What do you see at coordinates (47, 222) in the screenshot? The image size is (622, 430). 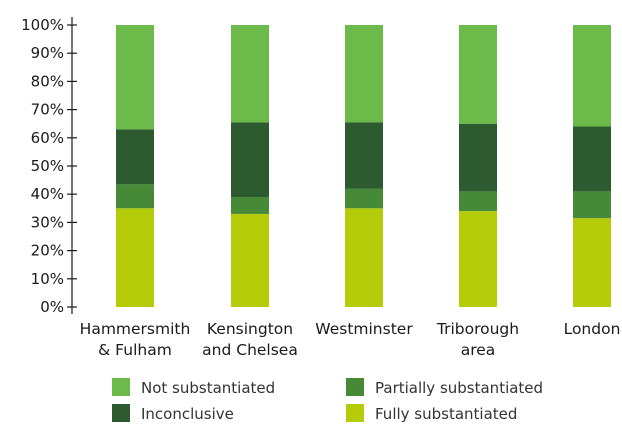 I see `y-tick-label: 30%` at bounding box center [47, 222].